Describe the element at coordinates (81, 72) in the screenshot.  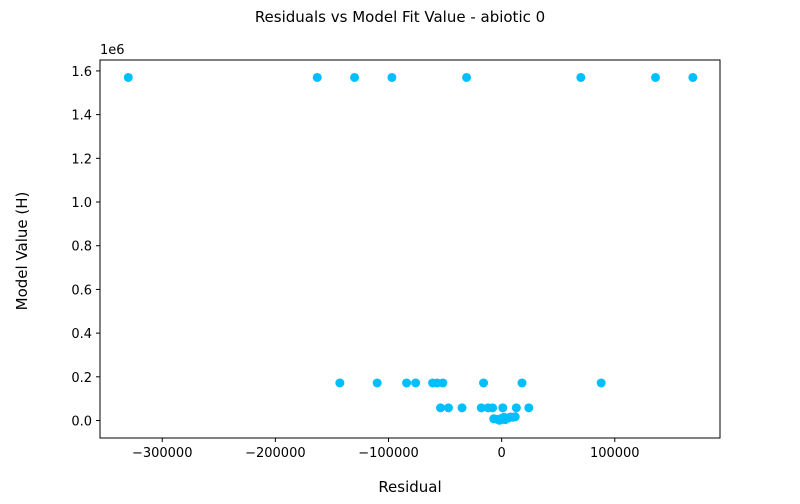
I see `y-tick-label: 1.6` at that location.